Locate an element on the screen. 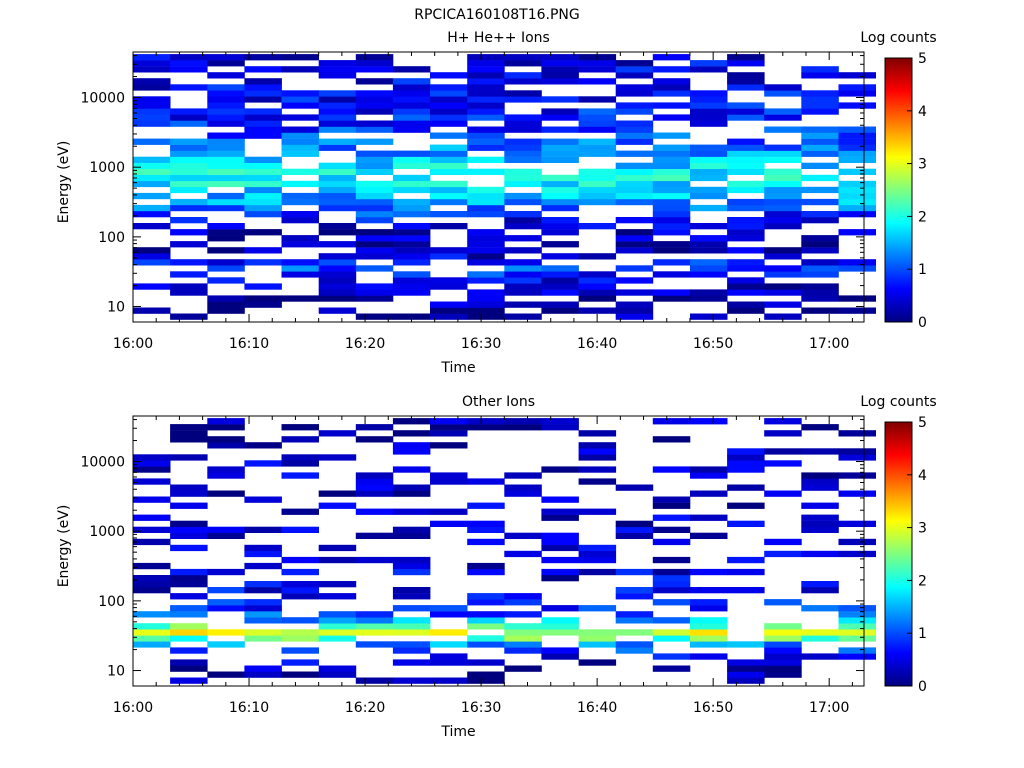  y-tick-label: 10000 is located at coordinates (102, 99).